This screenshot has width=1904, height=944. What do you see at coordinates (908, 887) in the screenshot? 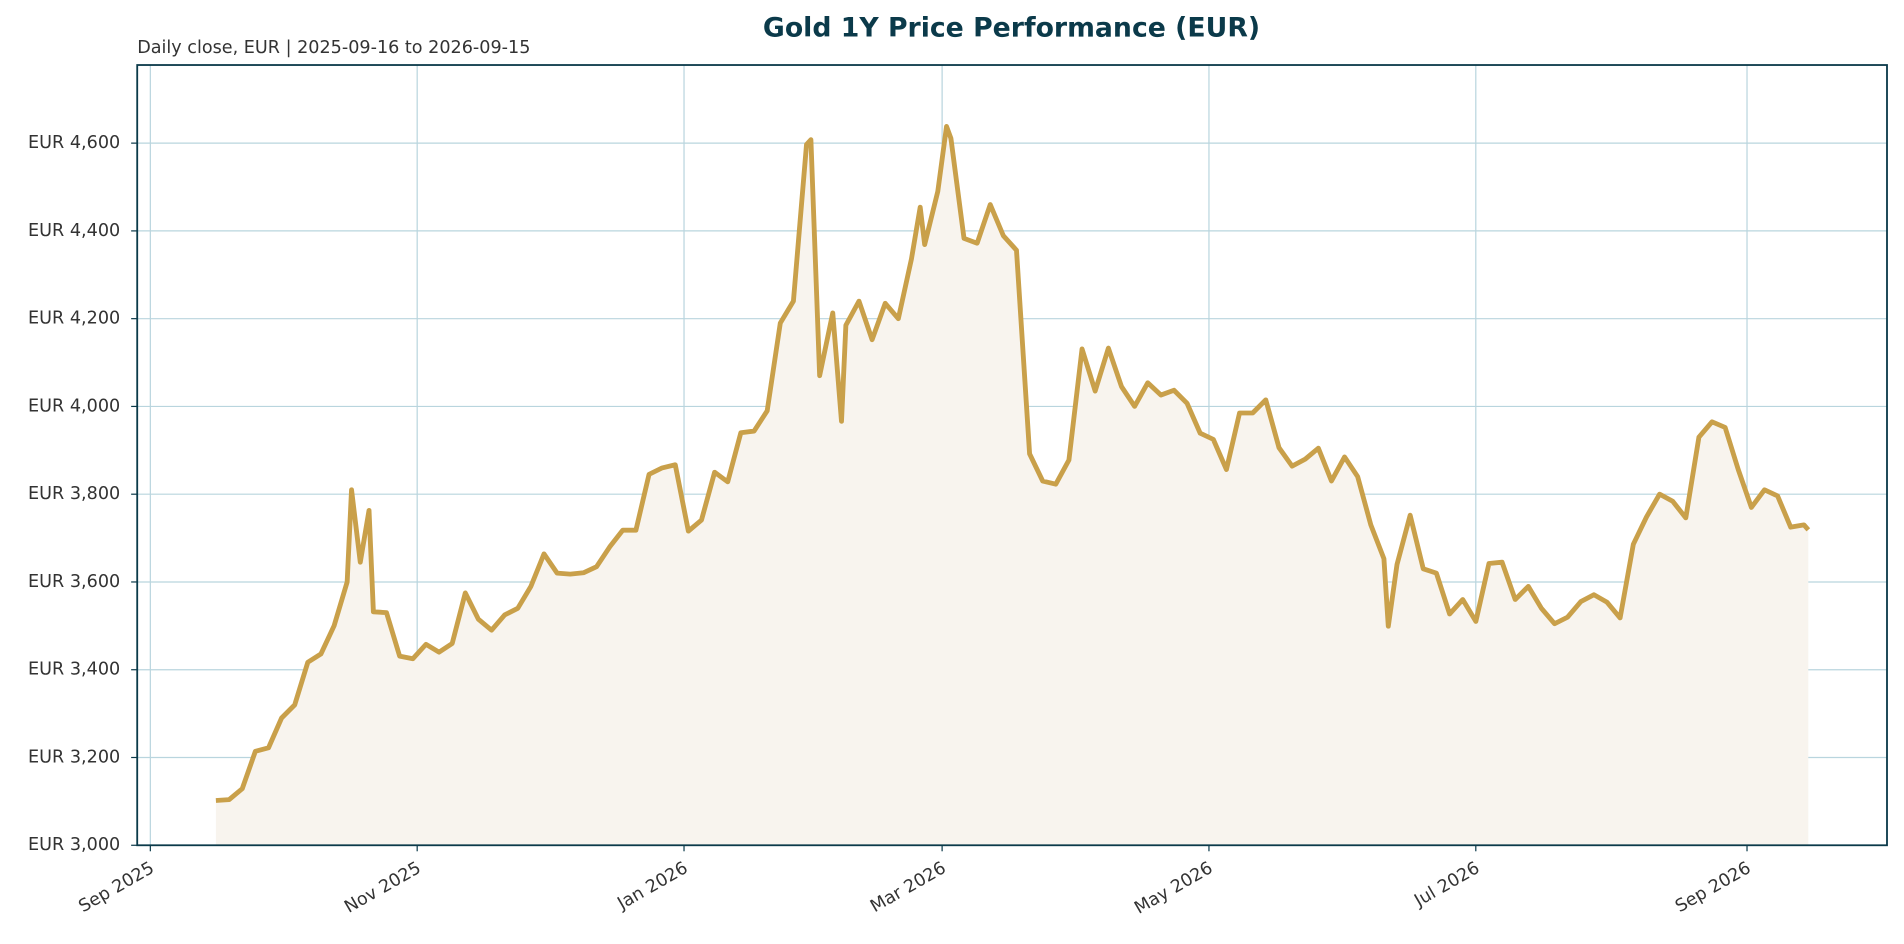
I see `x-tick-label: Mar 2026` at bounding box center [908, 887].